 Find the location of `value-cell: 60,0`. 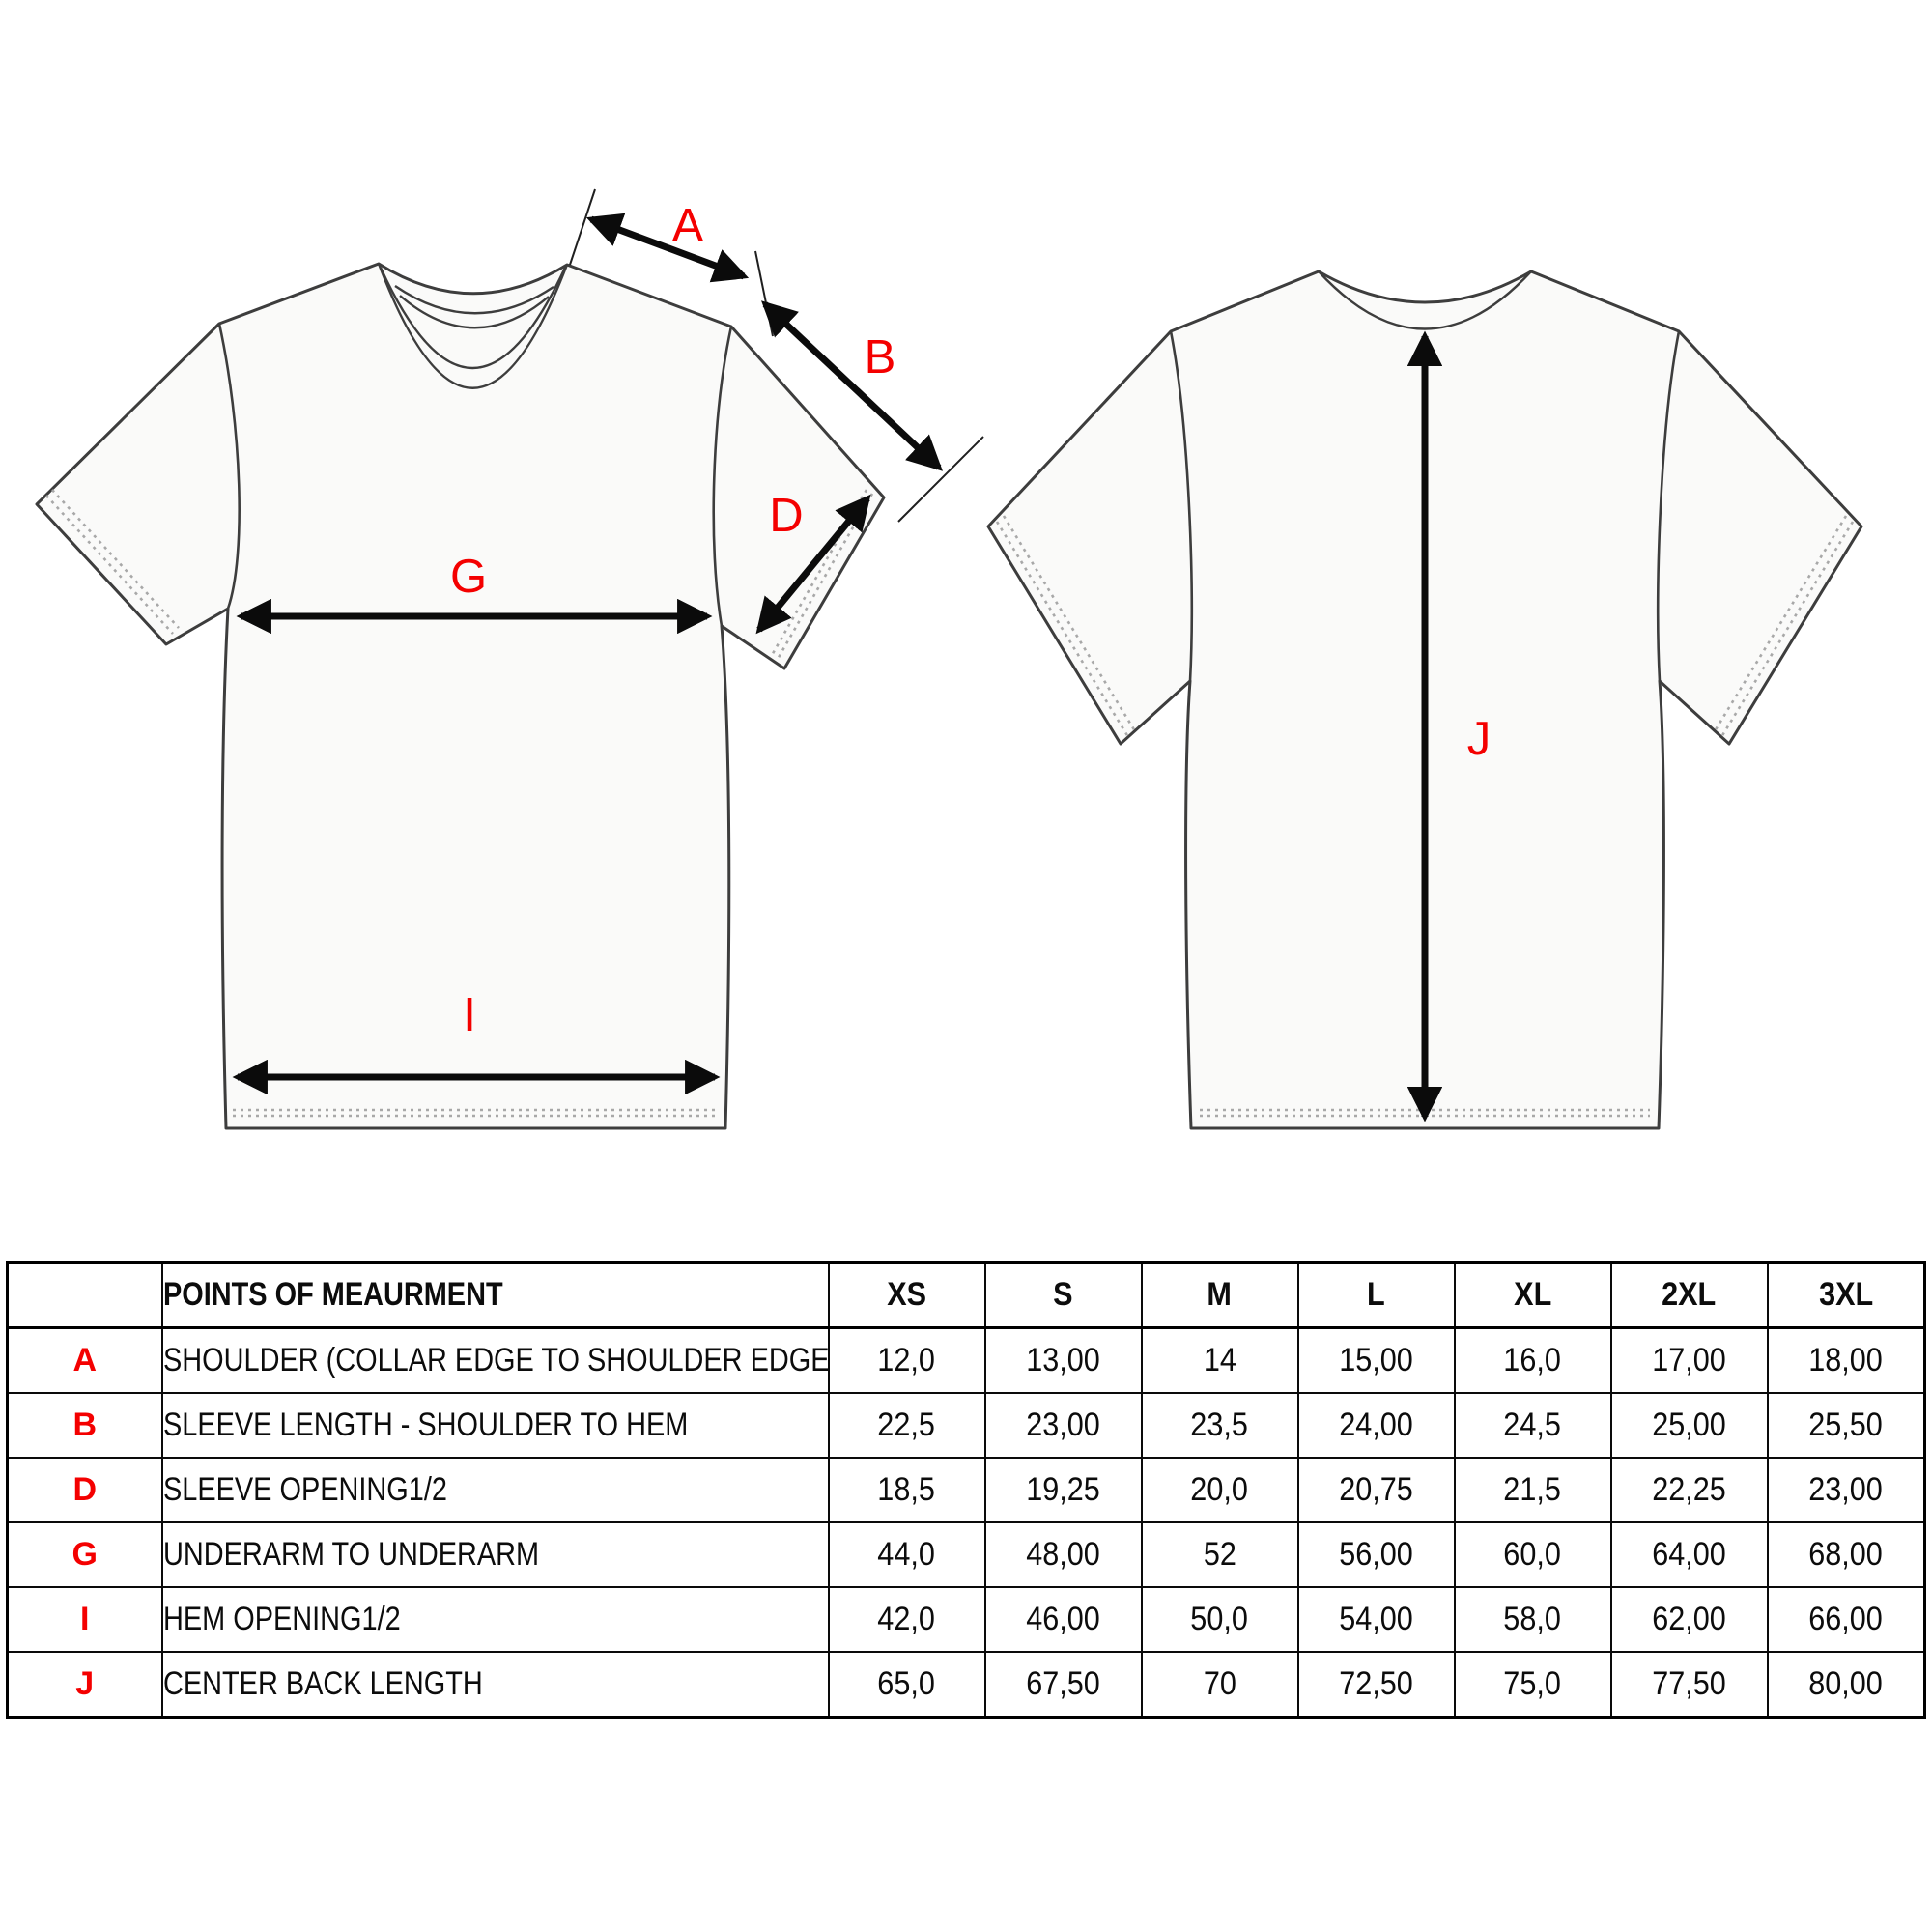

value-cell: 60,0 is located at coordinates (1532, 1554).